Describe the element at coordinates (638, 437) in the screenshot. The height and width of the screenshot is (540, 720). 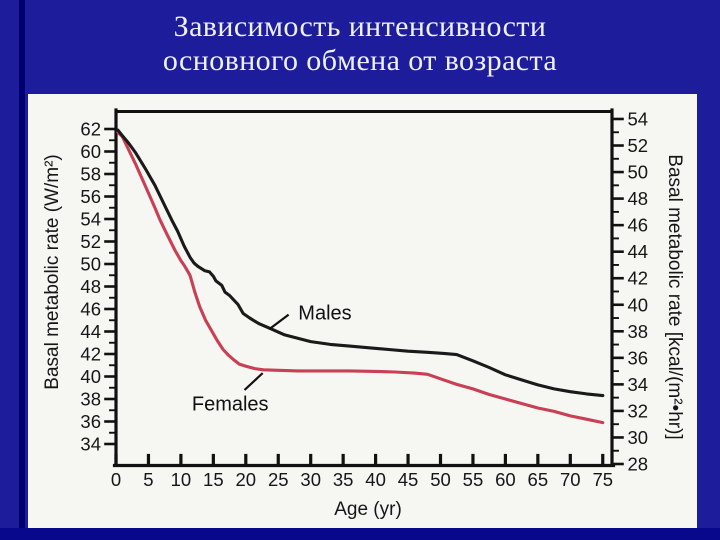
I see `right-axis-tick-label: 30` at that location.